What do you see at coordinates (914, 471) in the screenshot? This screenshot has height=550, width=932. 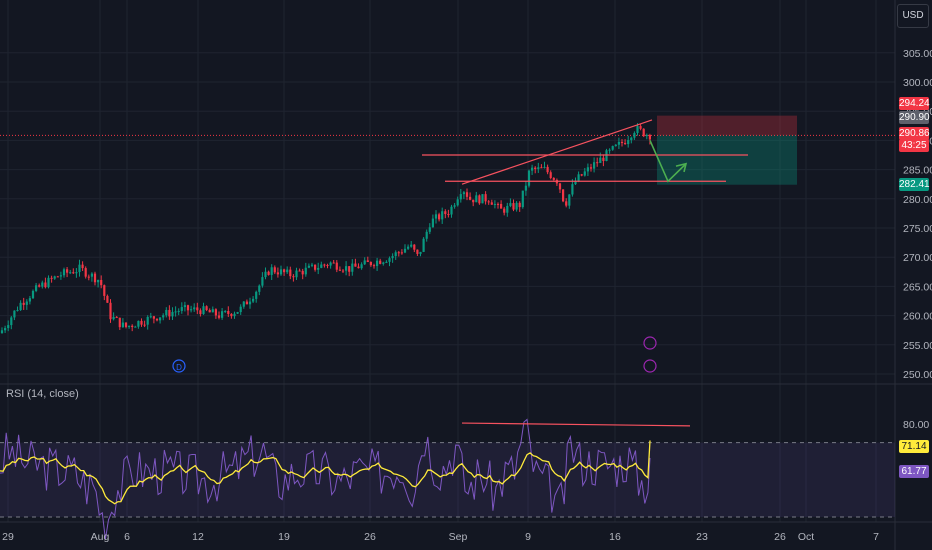 I see `rsi-value-badge: 61.77` at bounding box center [914, 471].